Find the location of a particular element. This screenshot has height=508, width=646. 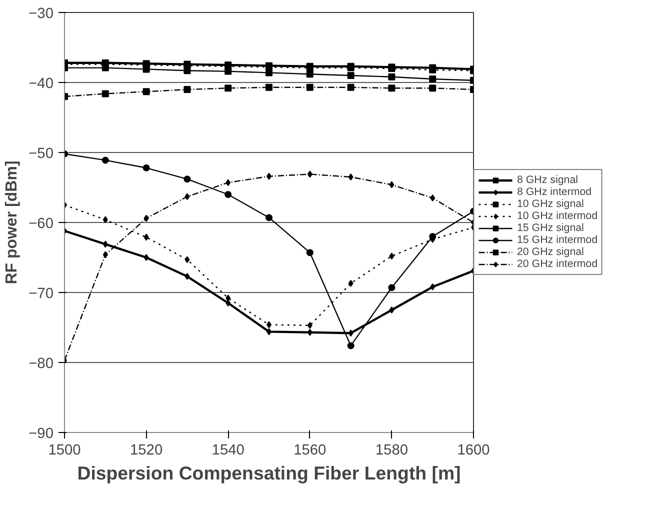

legend-label: 10 GHz intermod is located at coordinates (557, 216).